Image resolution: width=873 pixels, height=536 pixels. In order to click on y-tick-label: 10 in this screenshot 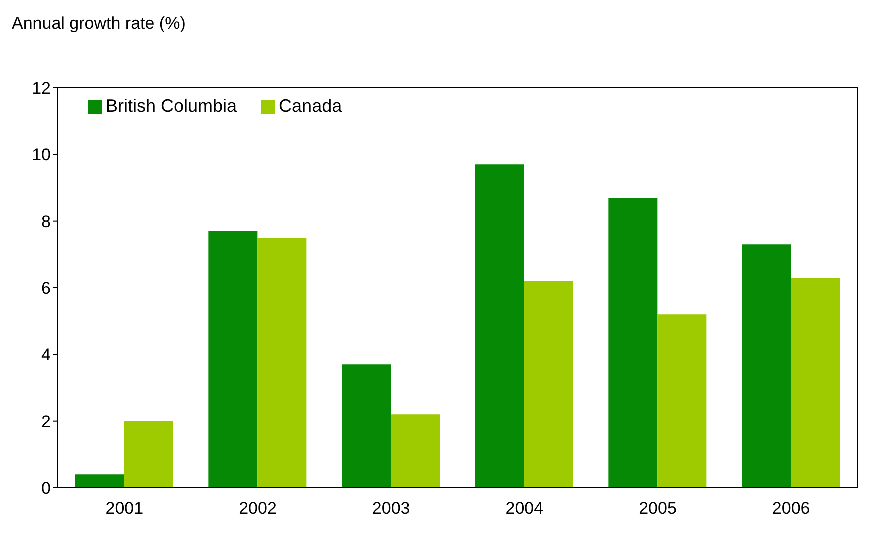, I will do `click(41, 155)`.